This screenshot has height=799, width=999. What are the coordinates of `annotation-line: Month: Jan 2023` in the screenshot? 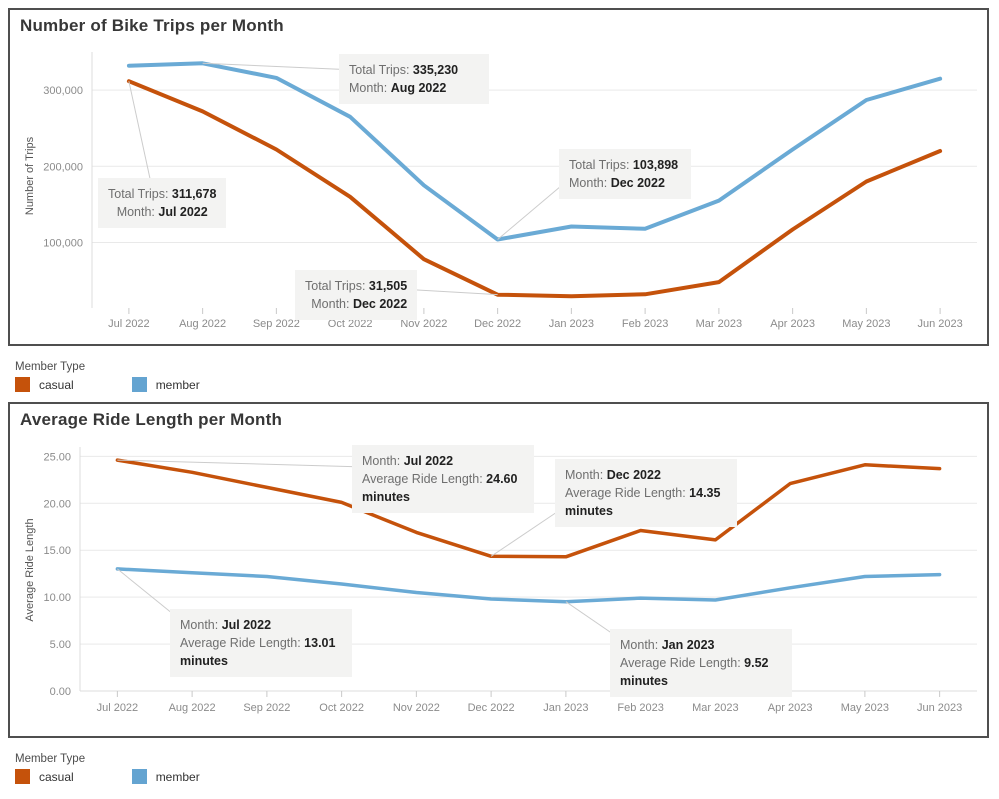 It's located at (667, 645).